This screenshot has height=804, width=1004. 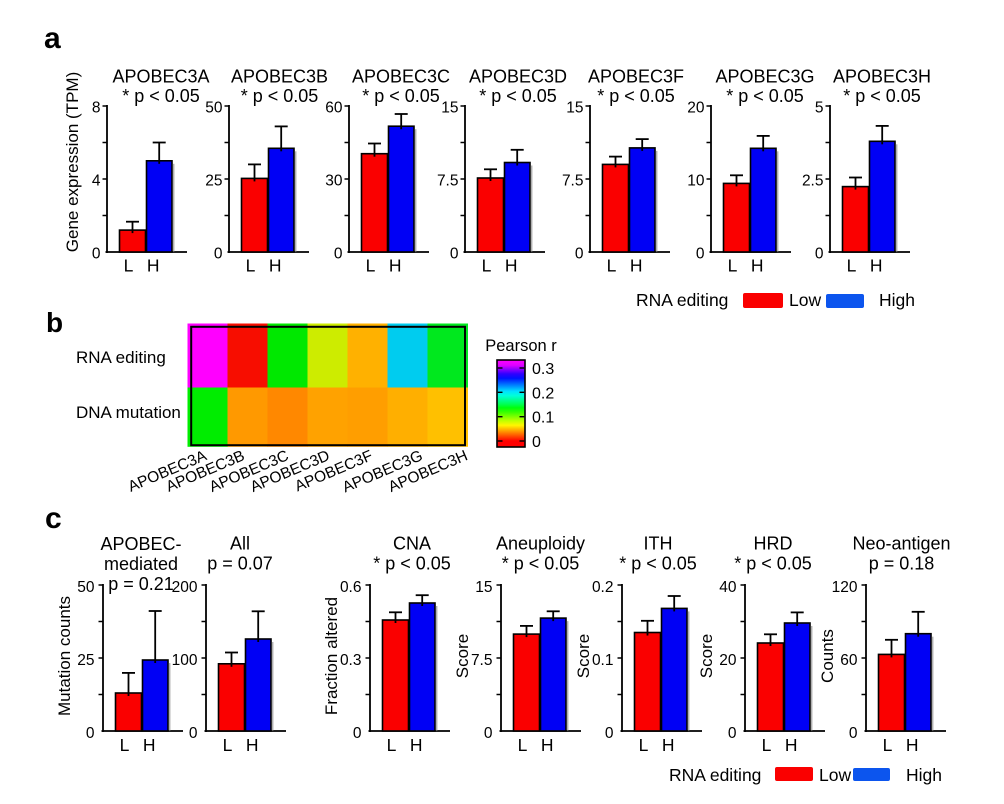 What do you see at coordinates (813, 181) in the screenshot?
I see `svg-text: 2.5` at bounding box center [813, 181].